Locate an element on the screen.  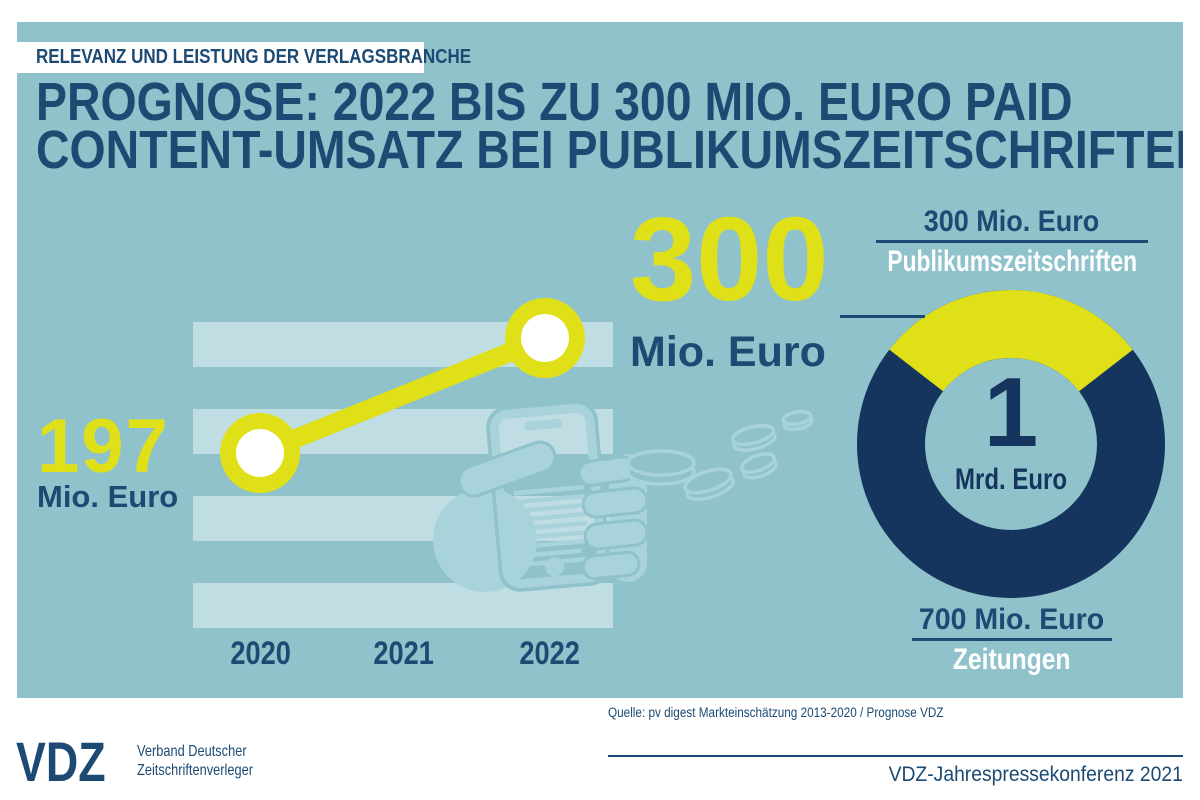
vdz-logo: VDZ is located at coordinates (72, 762).